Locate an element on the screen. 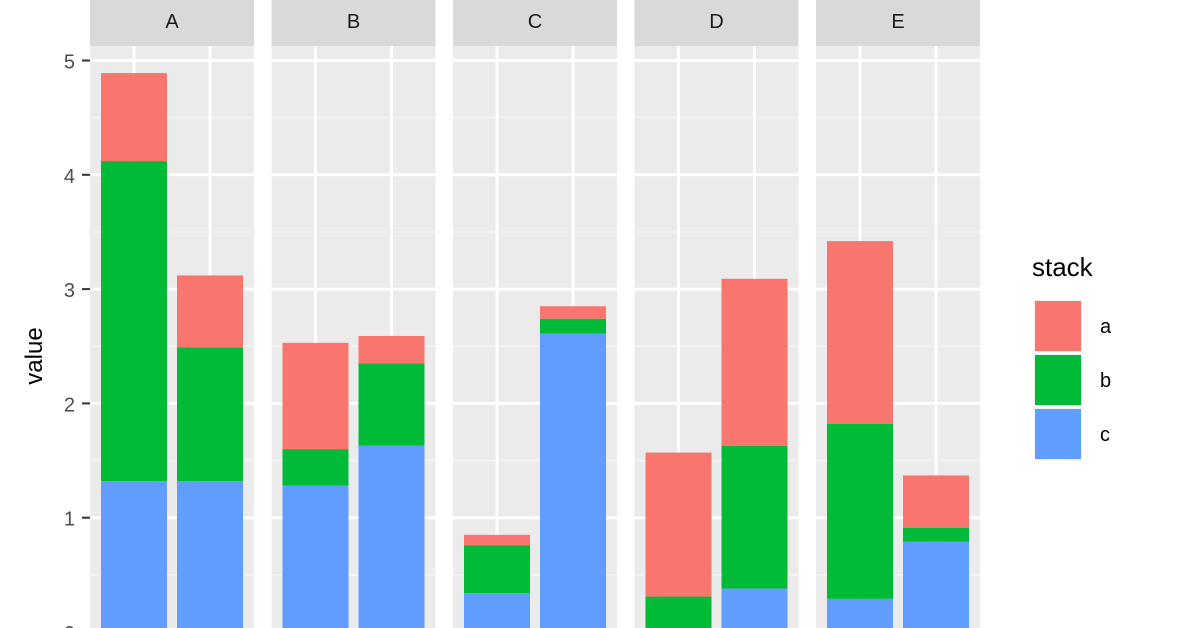  facet-label-a: A is located at coordinates (172, 22).